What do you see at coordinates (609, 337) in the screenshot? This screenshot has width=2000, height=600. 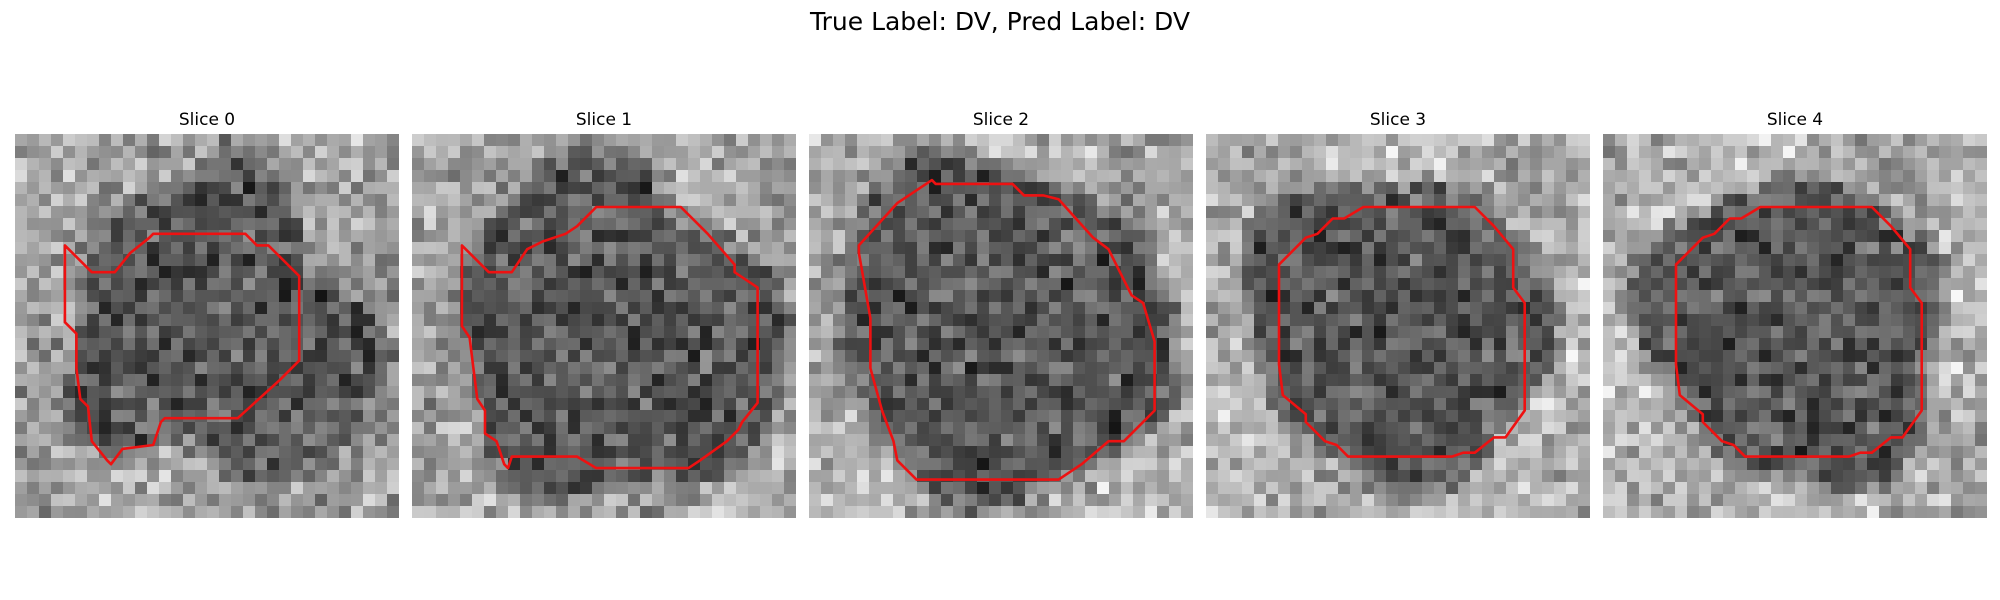 I see `segmentation-contour` at bounding box center [609, 337].